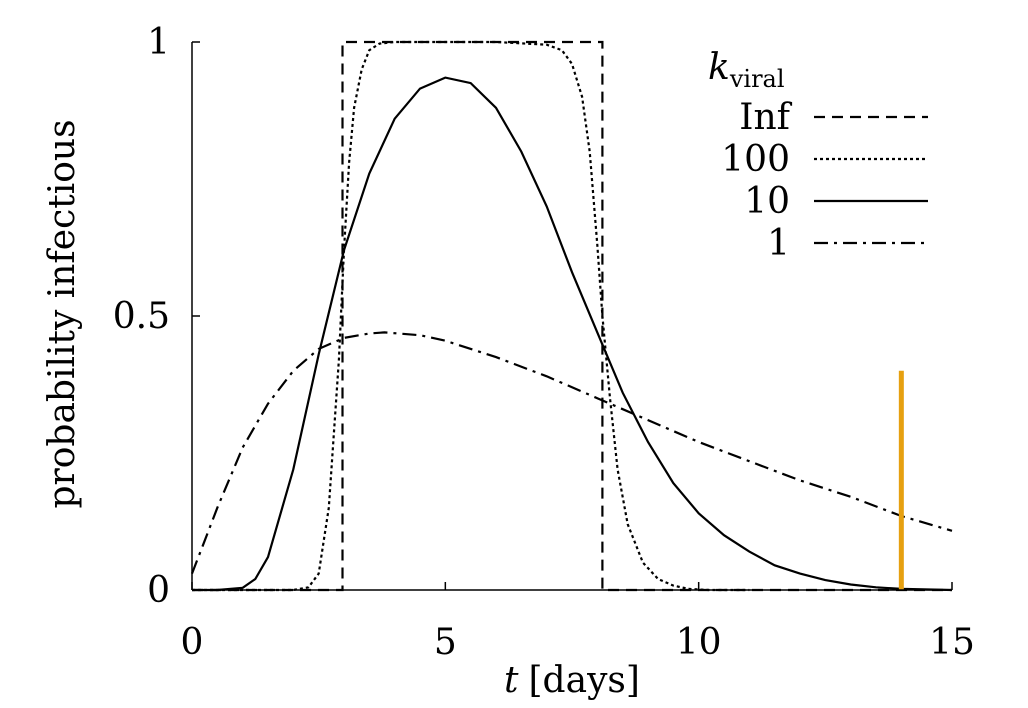 This screenshot has width=1028, height=708. What do you see at coordinates (767, 201) in the screenshot?
I see `legend-label: 10` at bounding box center [767, 201].